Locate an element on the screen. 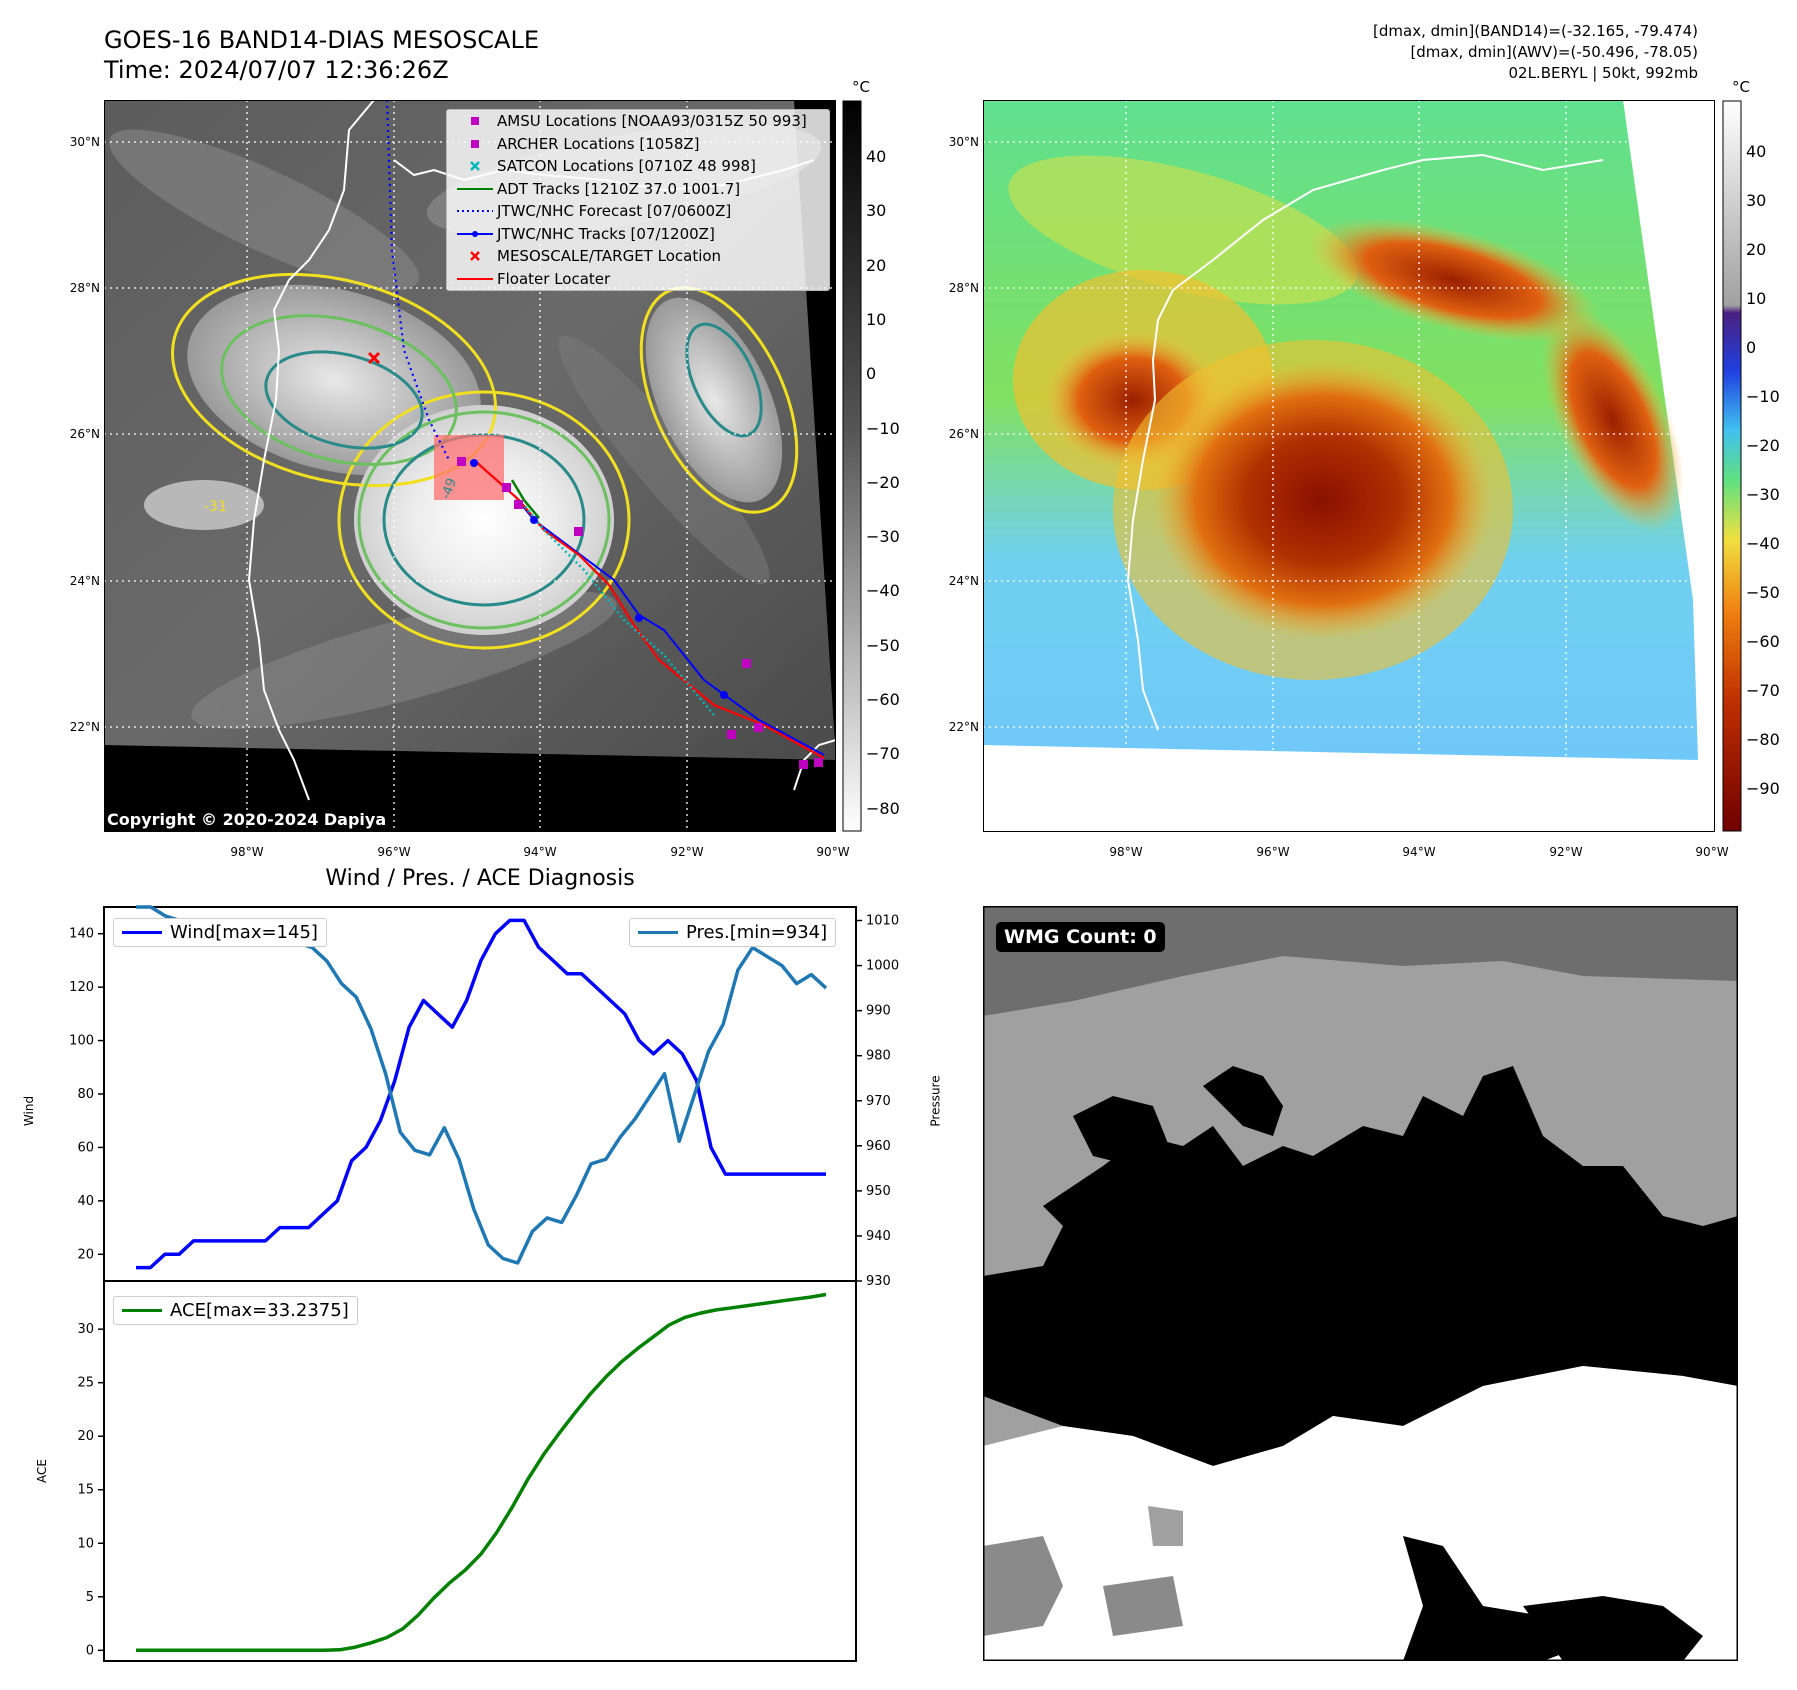  ir-colorbar is located at coordinates (852, 466).